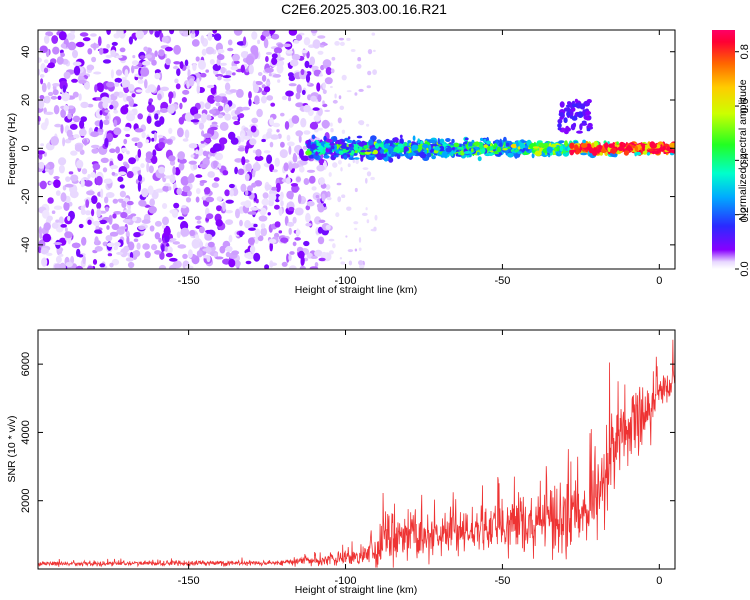 This screenshot has width=750, height=600. I want to click on colorbar-tick-label: 0.6, so click(744, 105).